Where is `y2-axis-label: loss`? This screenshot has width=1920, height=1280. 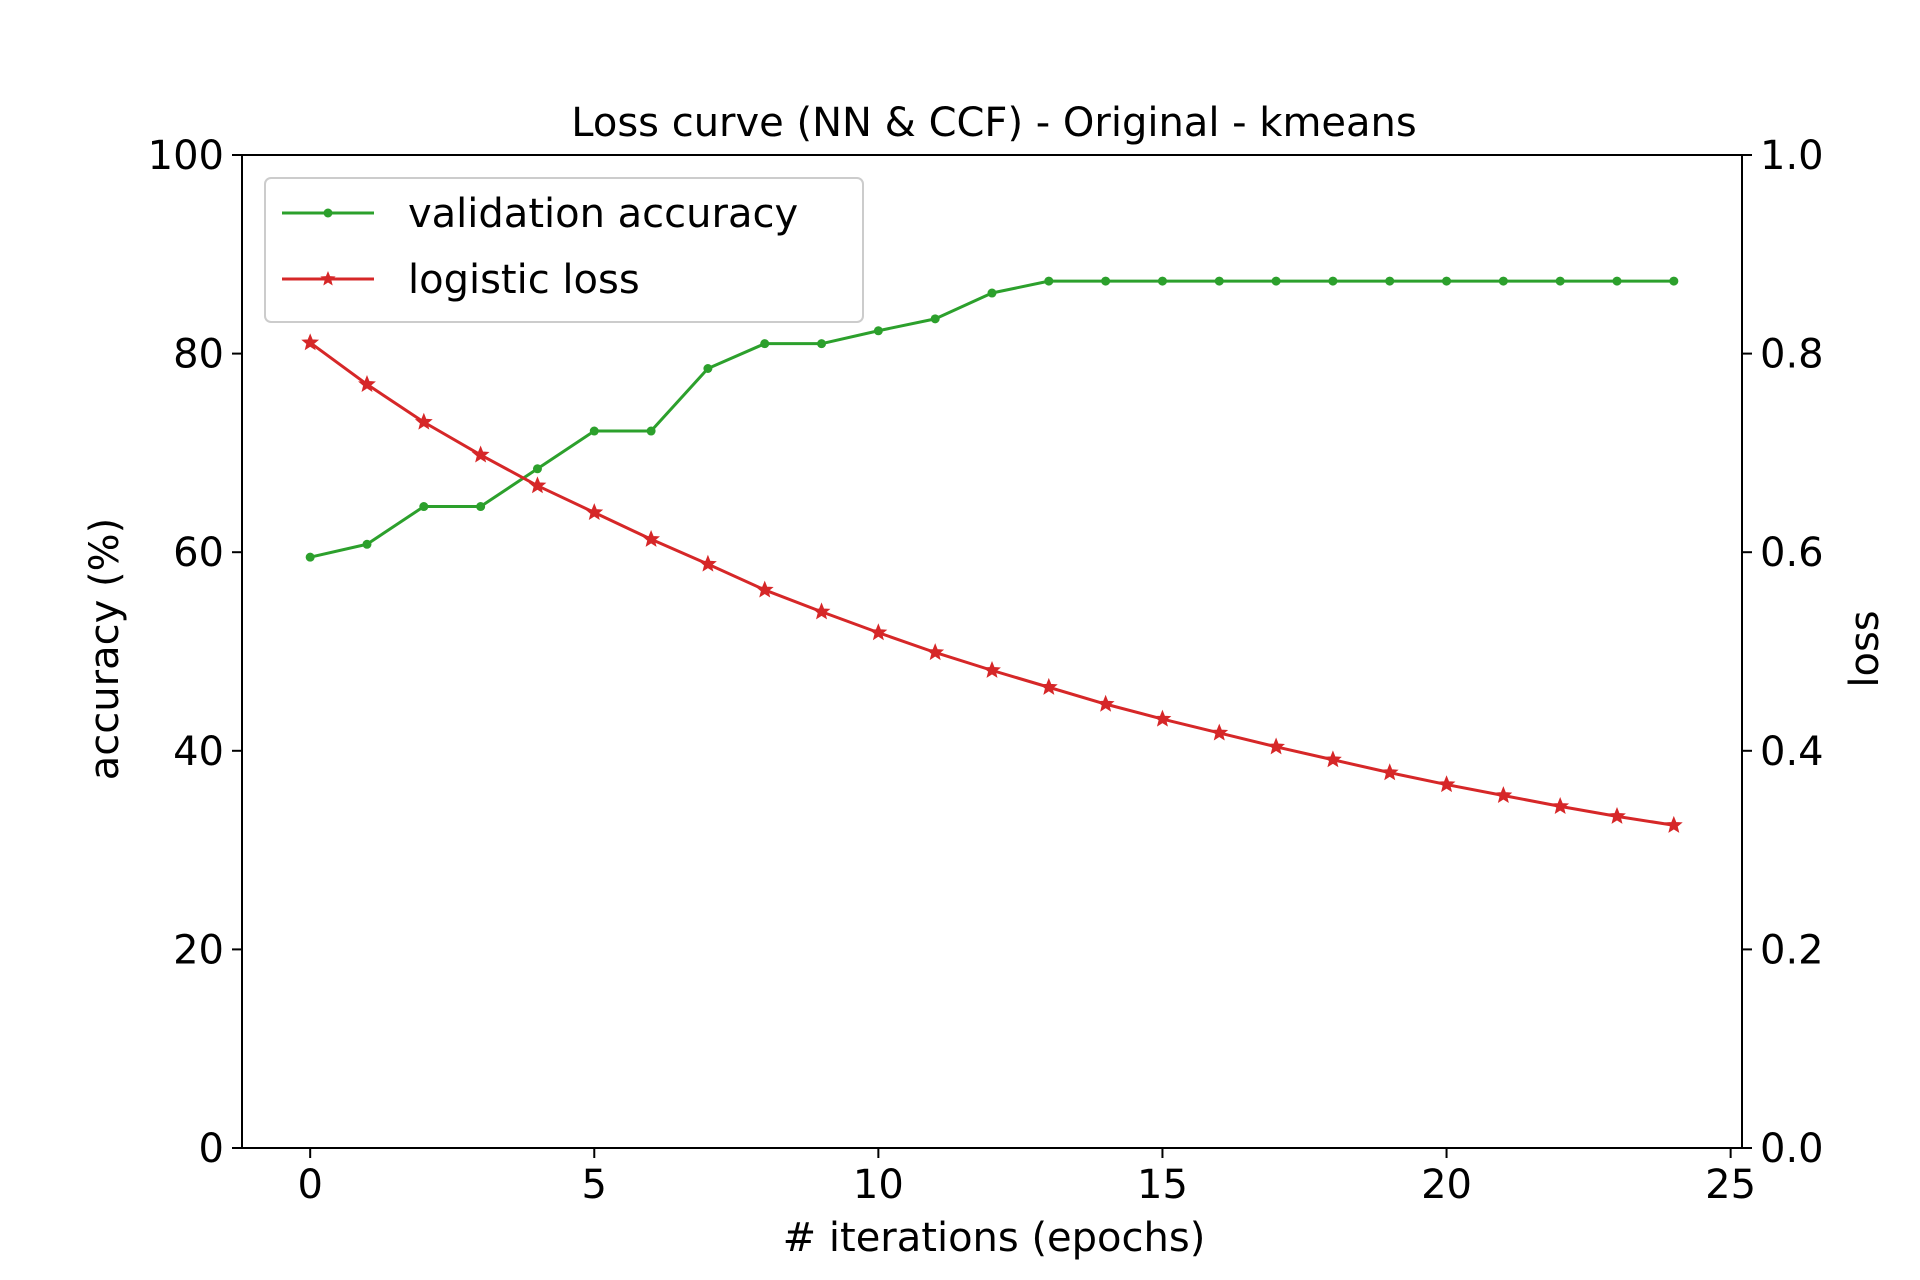 y2-axis-label: loss is located at coordinates (1865, 648).